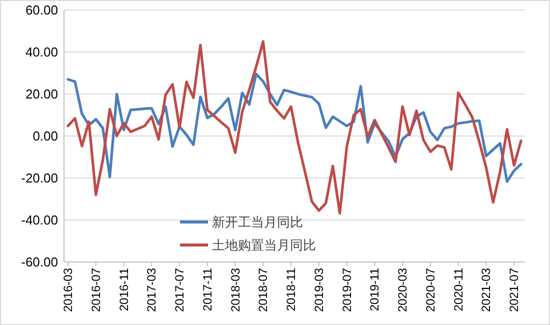  Describe the element at coordinates (430, 290) in the screenshot. I see `x-tick-label: 2020-07` at that location.